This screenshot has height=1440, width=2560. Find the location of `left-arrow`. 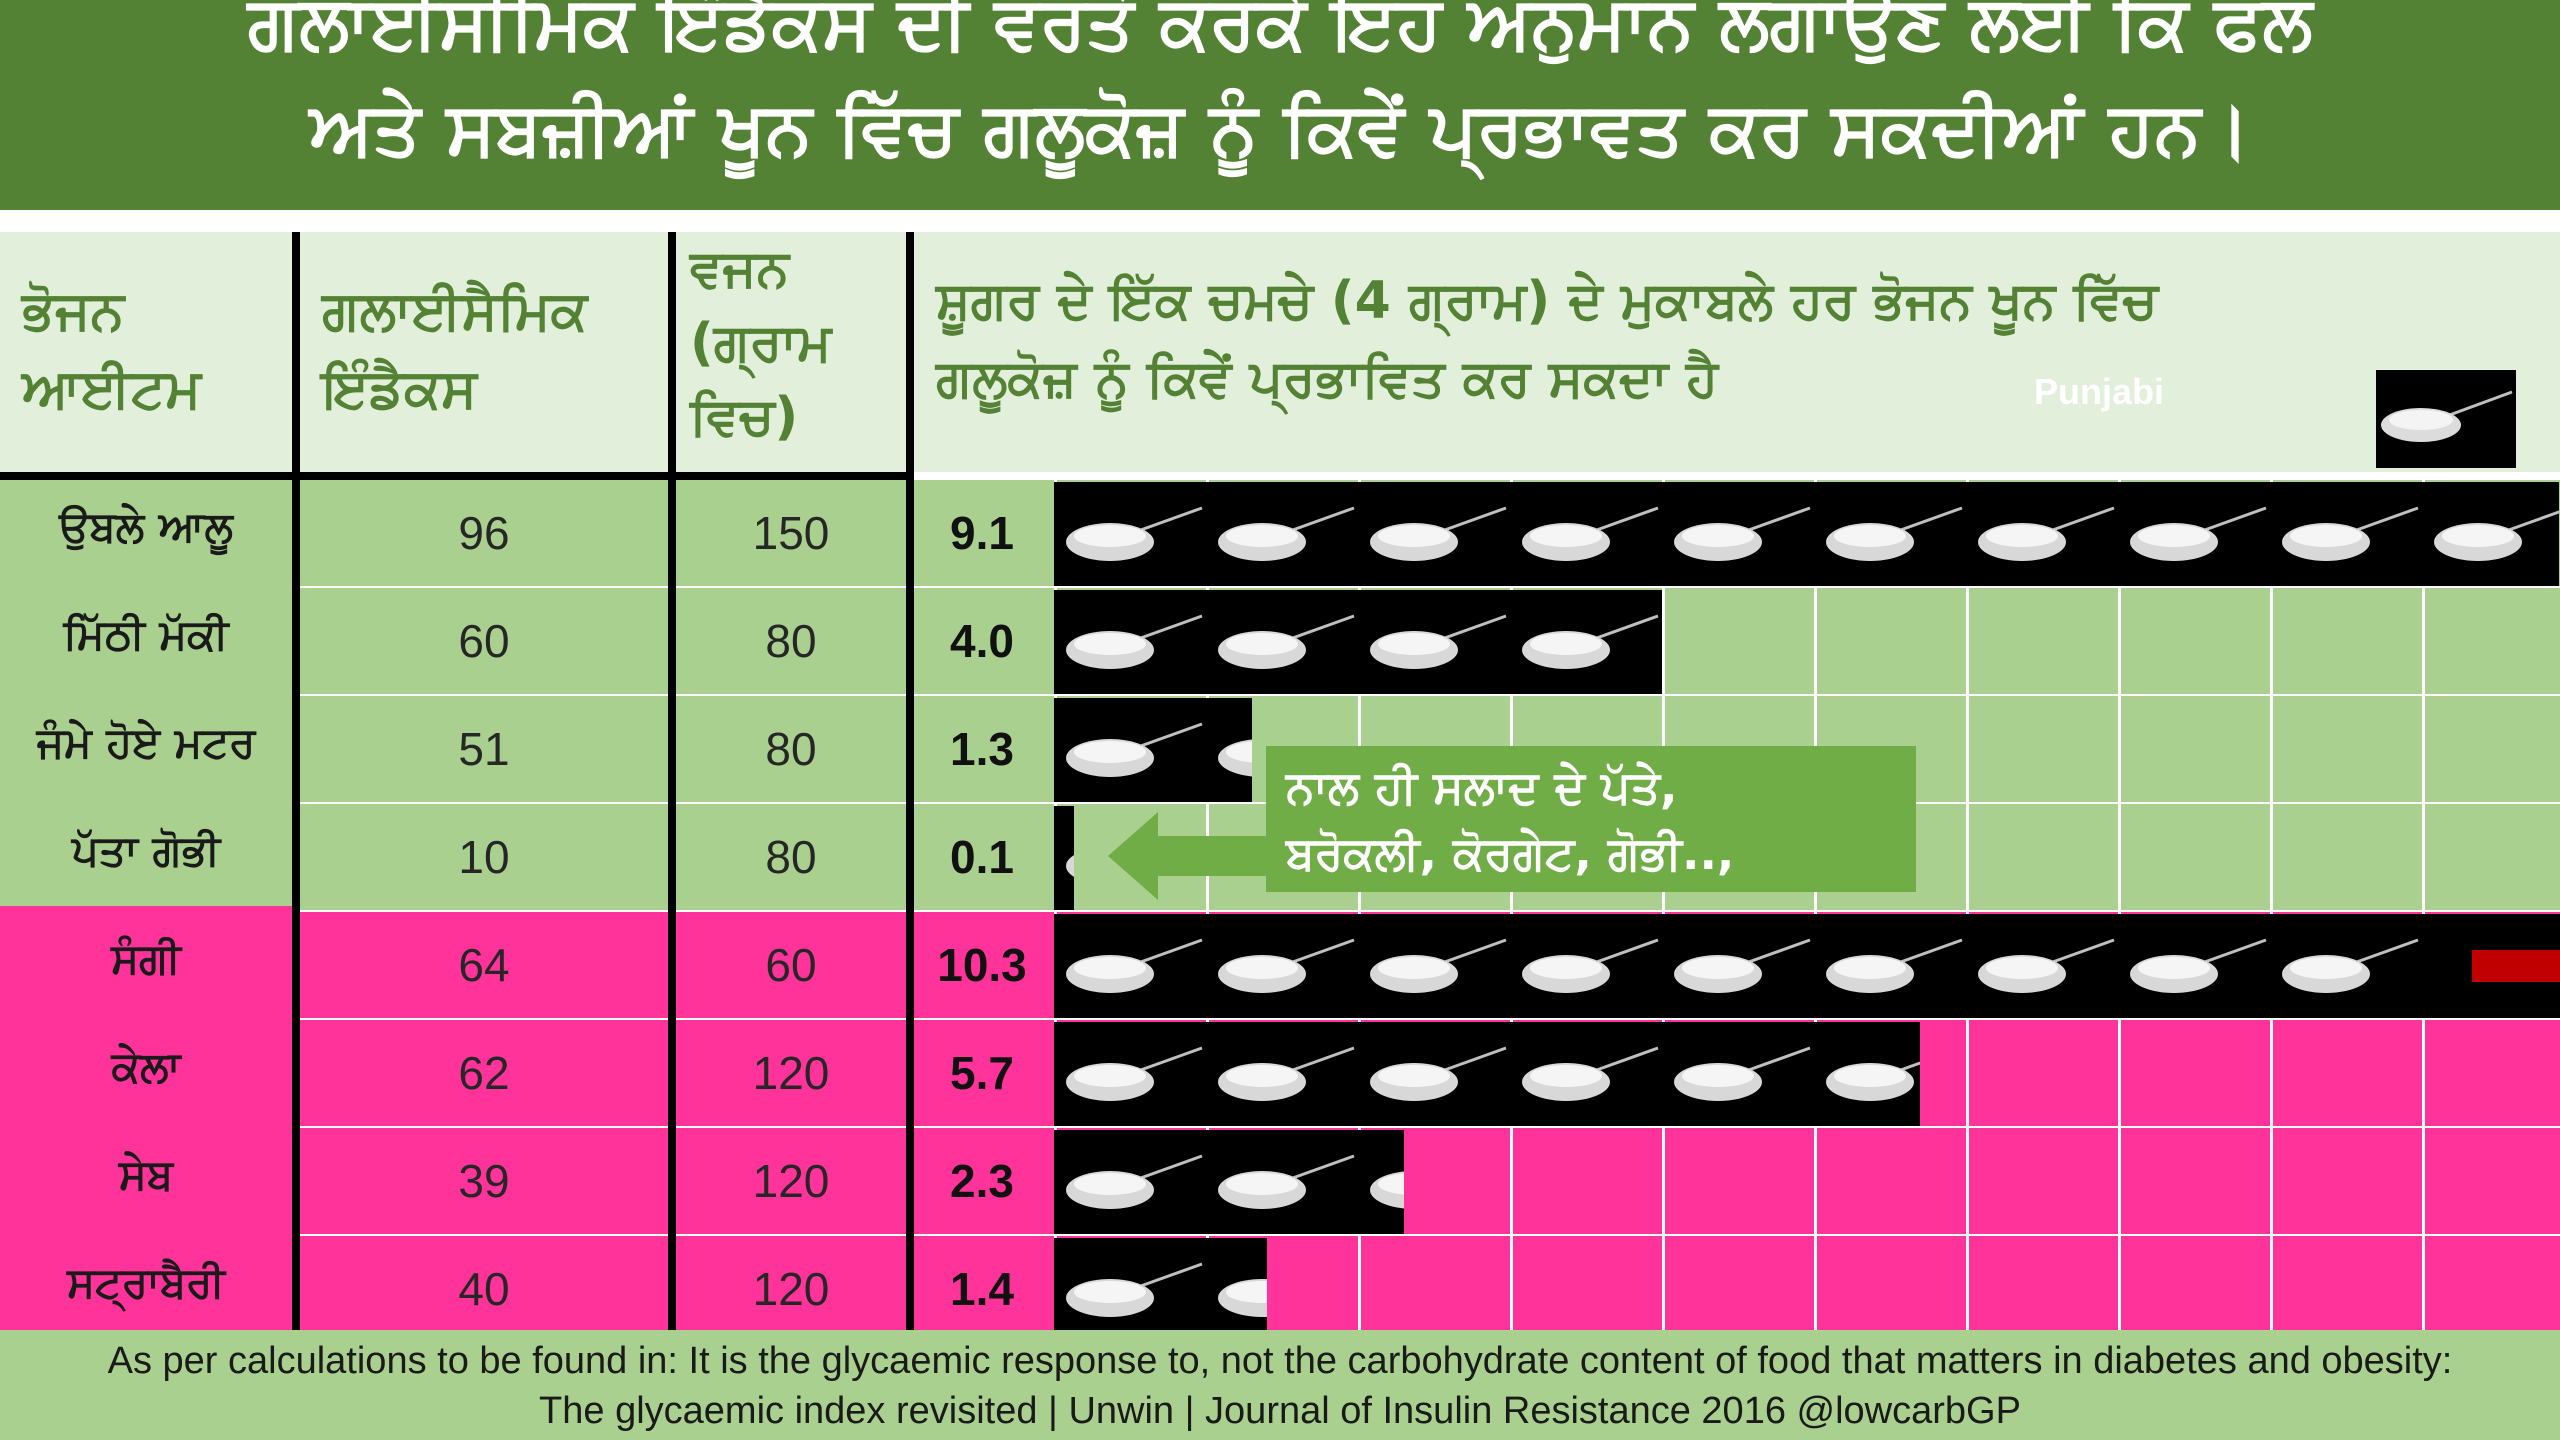

left-arrow is located at coordinates (1192, 856).